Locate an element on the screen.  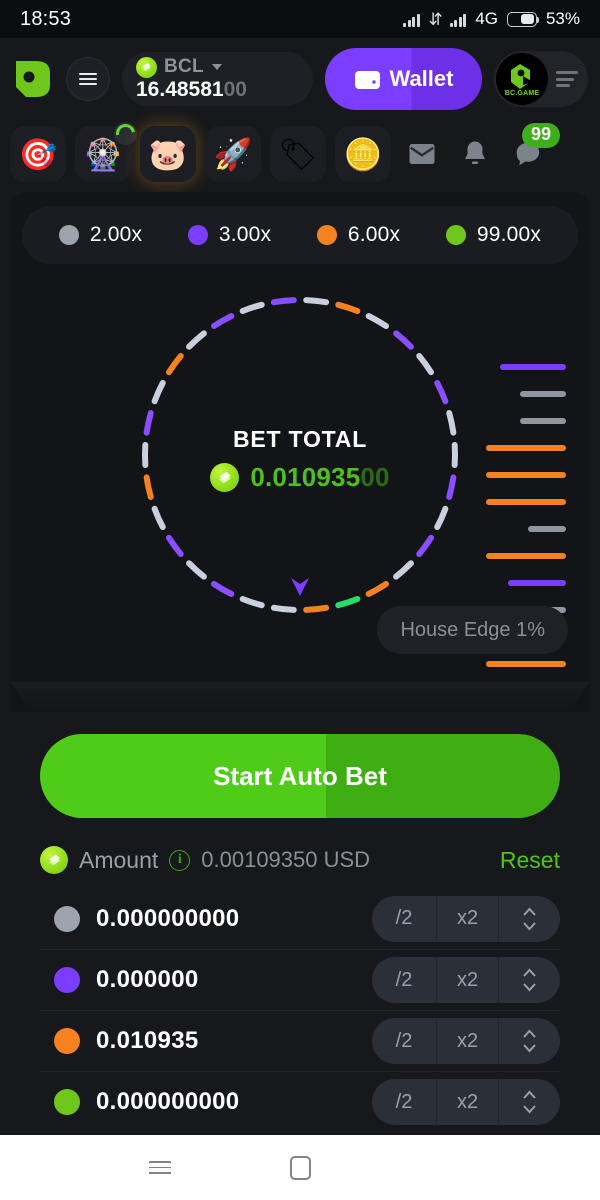
bet-total-value-main: 0.010935 is located at coordinates (305, 477).